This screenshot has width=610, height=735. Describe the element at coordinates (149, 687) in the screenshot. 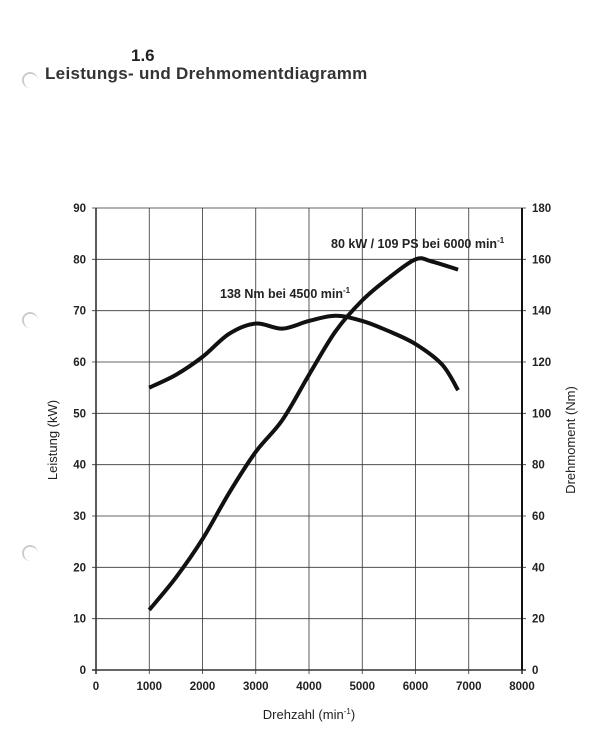

I see `x-tick-label: 1000` at that location.